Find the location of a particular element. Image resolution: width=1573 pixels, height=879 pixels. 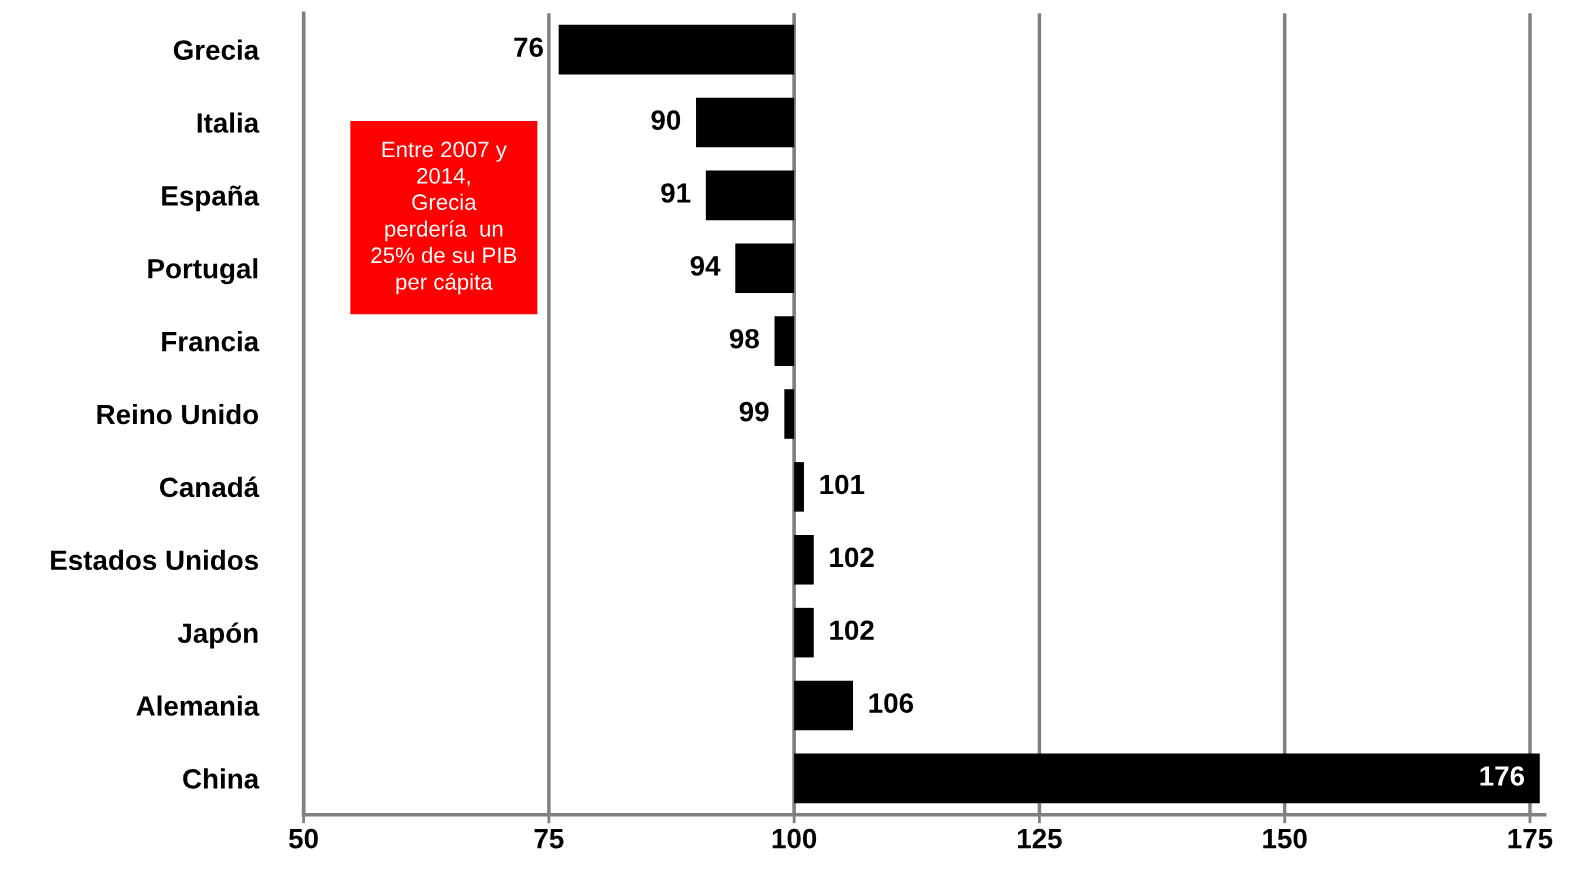

y-tick-label: Reino Unido is located at coordinates (178, 414).